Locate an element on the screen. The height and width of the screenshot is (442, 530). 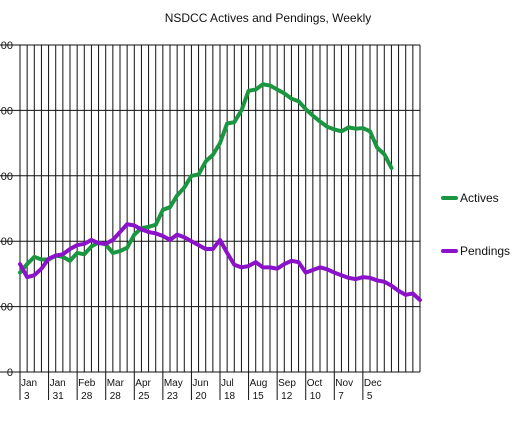
x-tick-label-day: 10 is located at coordinates (316, 396).